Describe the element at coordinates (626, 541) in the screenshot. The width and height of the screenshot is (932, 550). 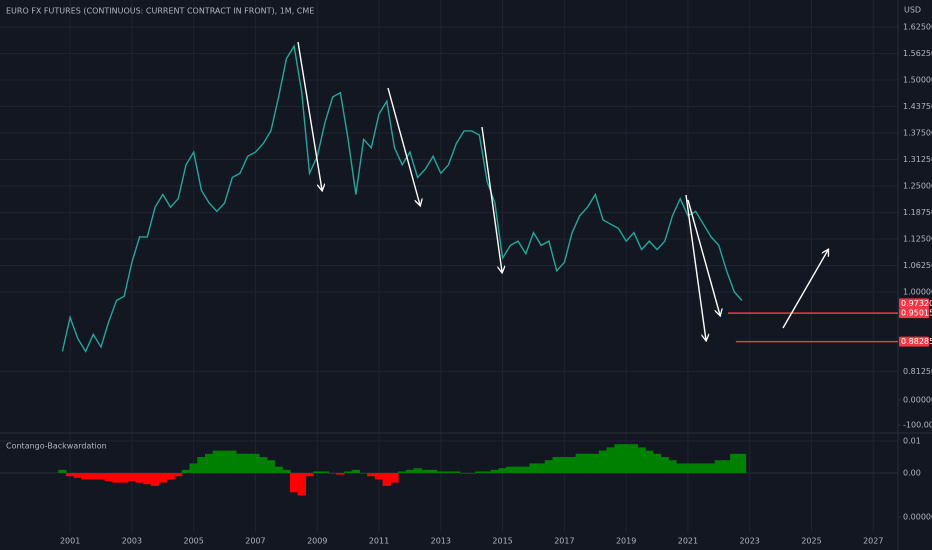
I see `x-tick-label: 2019` at that location.